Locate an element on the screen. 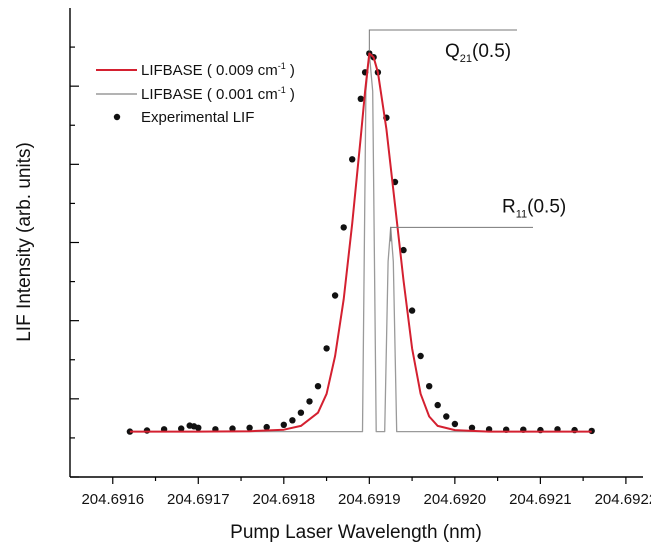  legend-swatch-black-dot is located at coordinates (117, 117).